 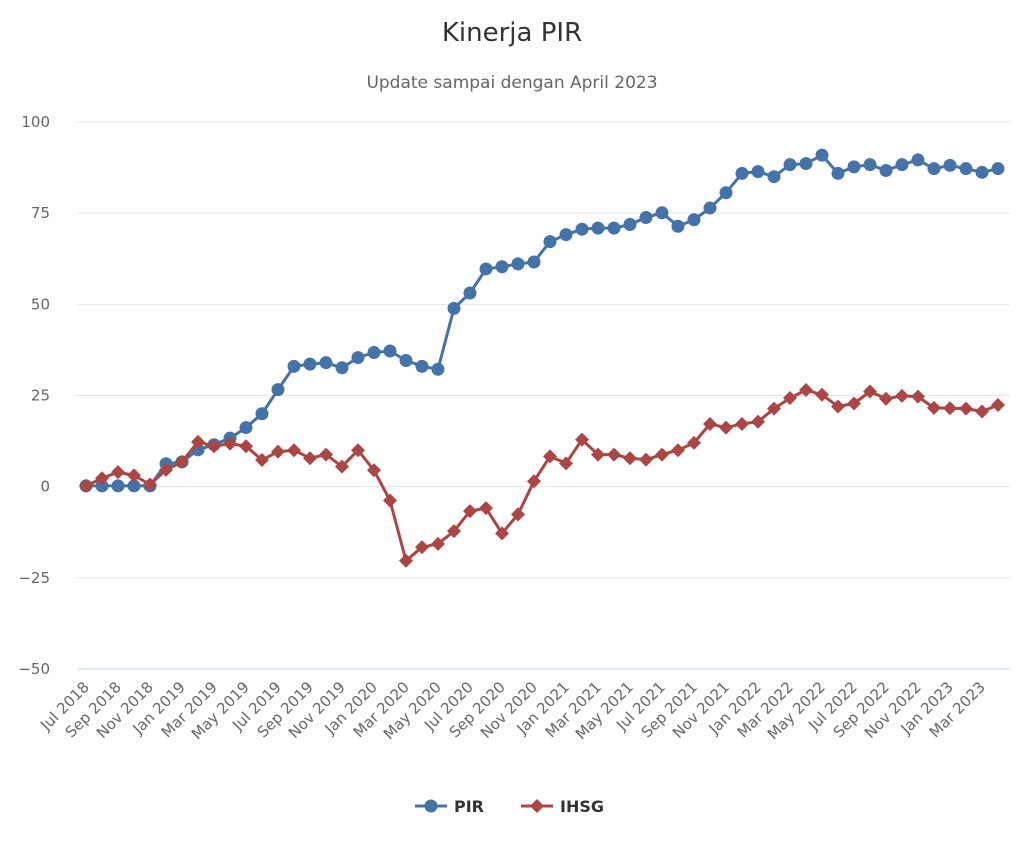 I want to click on legend-item-pir: PIR, so click(x=449, y=806).